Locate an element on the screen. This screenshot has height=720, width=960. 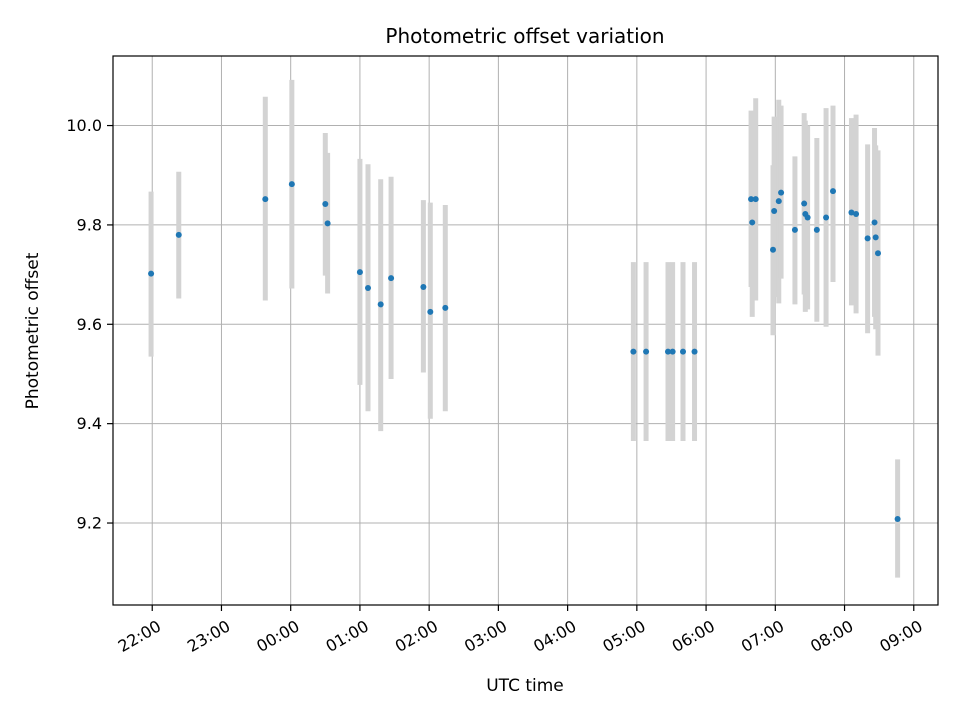
y-tick-label: 9.2 is located at coordinates (89, 523).